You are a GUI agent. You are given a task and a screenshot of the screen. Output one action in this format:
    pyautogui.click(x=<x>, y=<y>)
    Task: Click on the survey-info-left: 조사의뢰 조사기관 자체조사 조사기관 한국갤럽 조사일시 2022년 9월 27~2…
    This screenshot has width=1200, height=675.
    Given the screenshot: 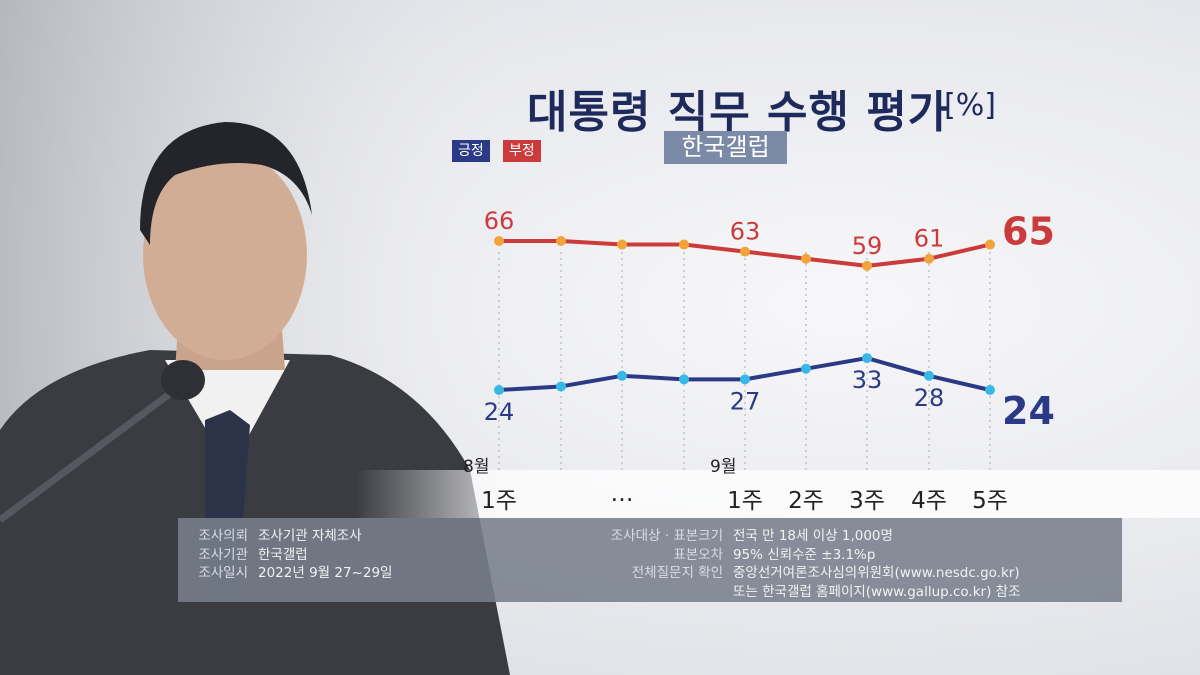 What is the action you would take?
    pyautogui.click(x=285, y=552)
    